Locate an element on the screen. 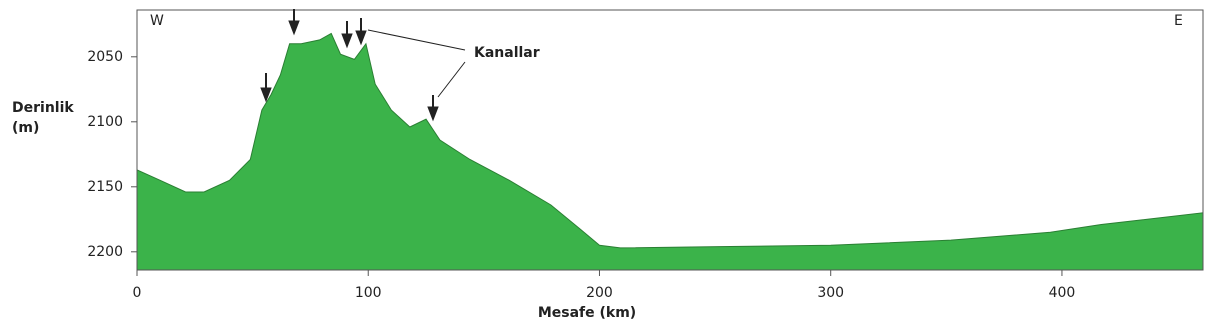 This screenshot has width=1228, height=335. x-tick-label: 100 is located at coordinates (368, 293).